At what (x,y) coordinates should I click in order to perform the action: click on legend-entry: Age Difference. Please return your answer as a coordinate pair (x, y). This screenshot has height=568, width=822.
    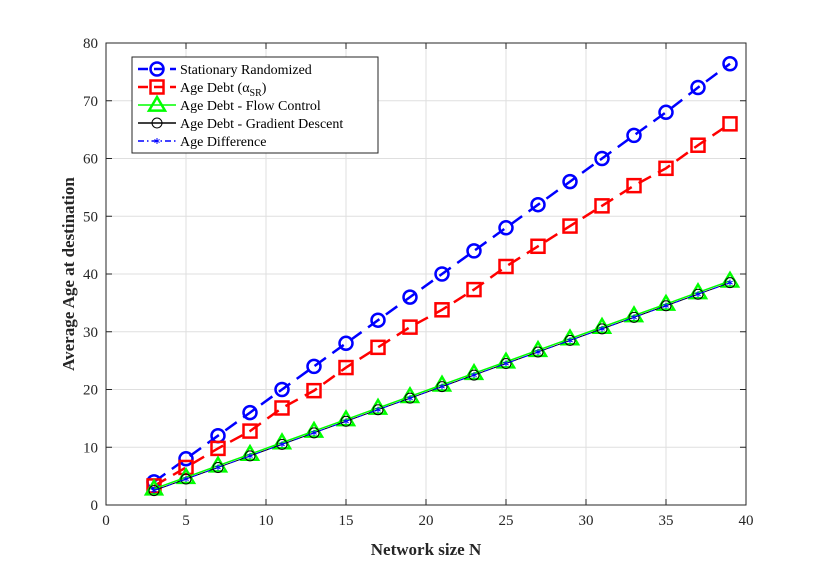
    Looking at the image, I should click on (202, 142).